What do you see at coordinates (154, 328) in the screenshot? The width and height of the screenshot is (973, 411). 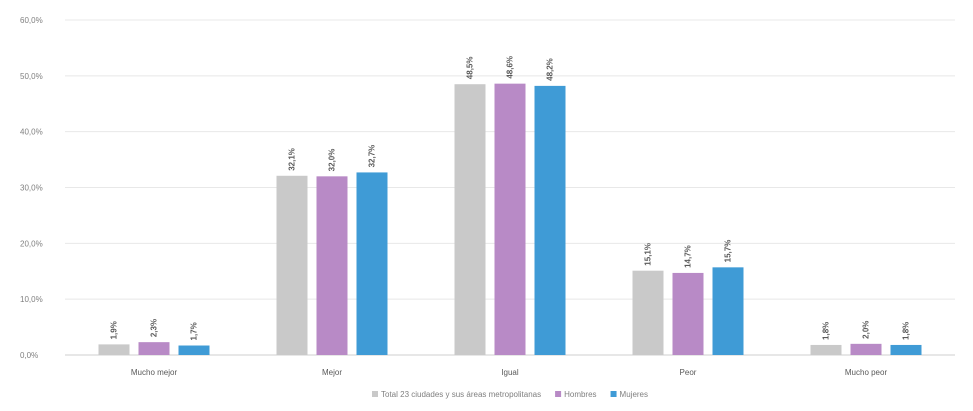 I see `data-label: 2,3%` at bounding box center [154, 328].